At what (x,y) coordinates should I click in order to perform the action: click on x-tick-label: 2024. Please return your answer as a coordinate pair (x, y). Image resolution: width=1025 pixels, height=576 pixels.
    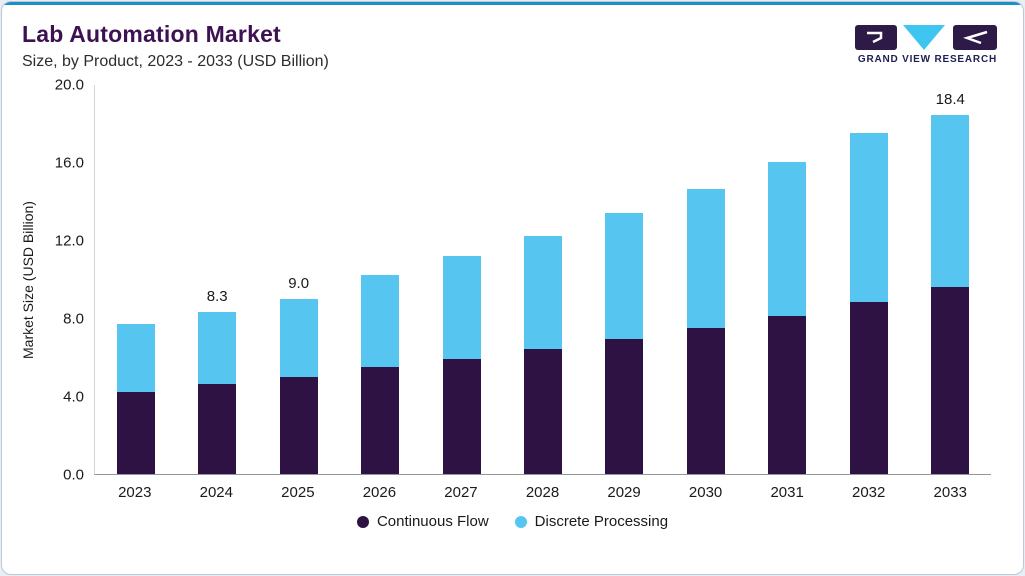
    Looking at the image, I should click on (216, 492).